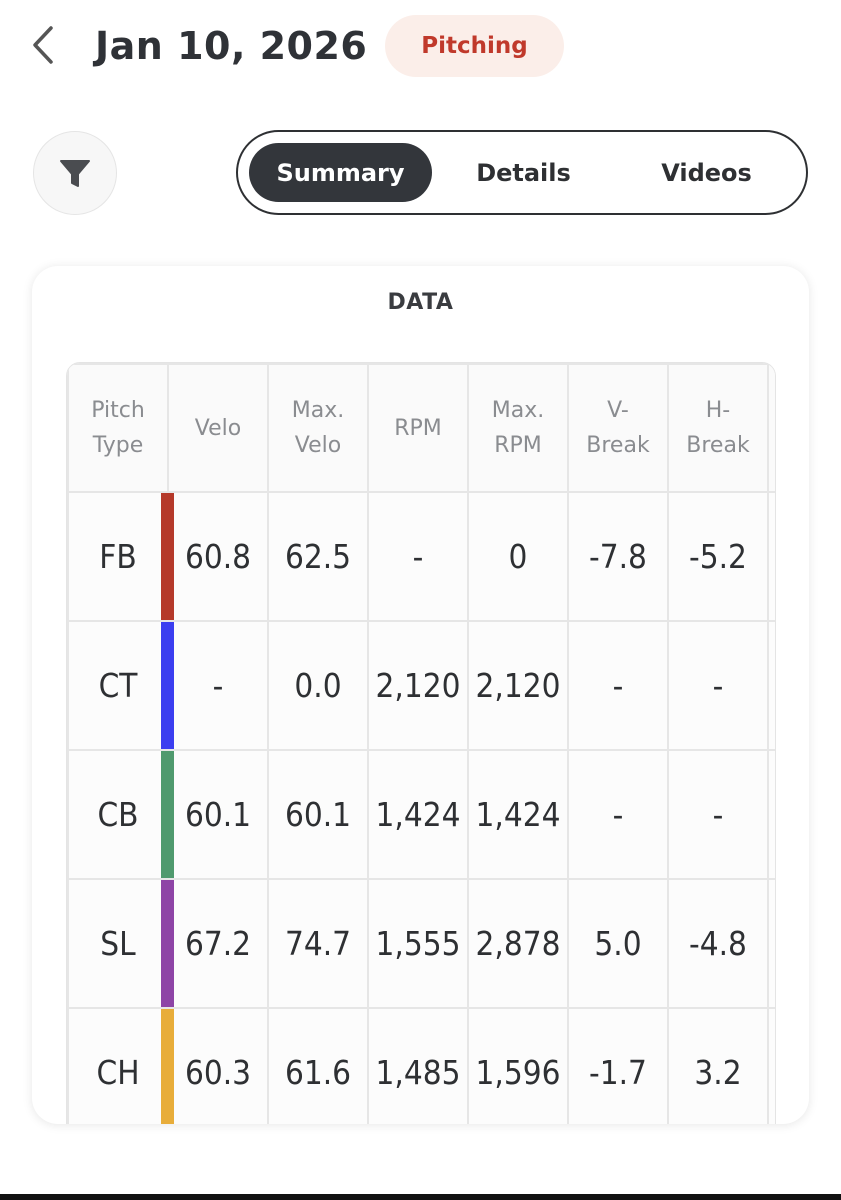 The width and height of the screenshot is (841, 1200). Describe the element at coordinates (718, 1065) in the screenshot. I see `table-cell: 3.2` at that location.